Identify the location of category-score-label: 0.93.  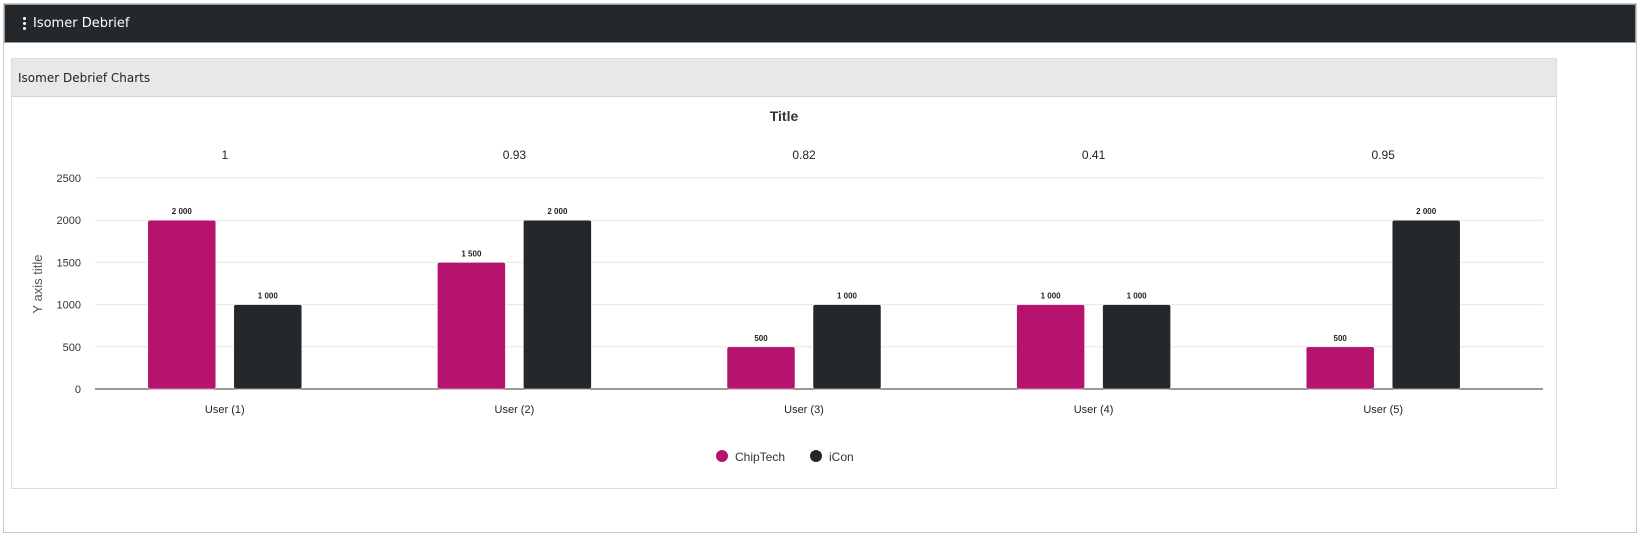
(515, 155).